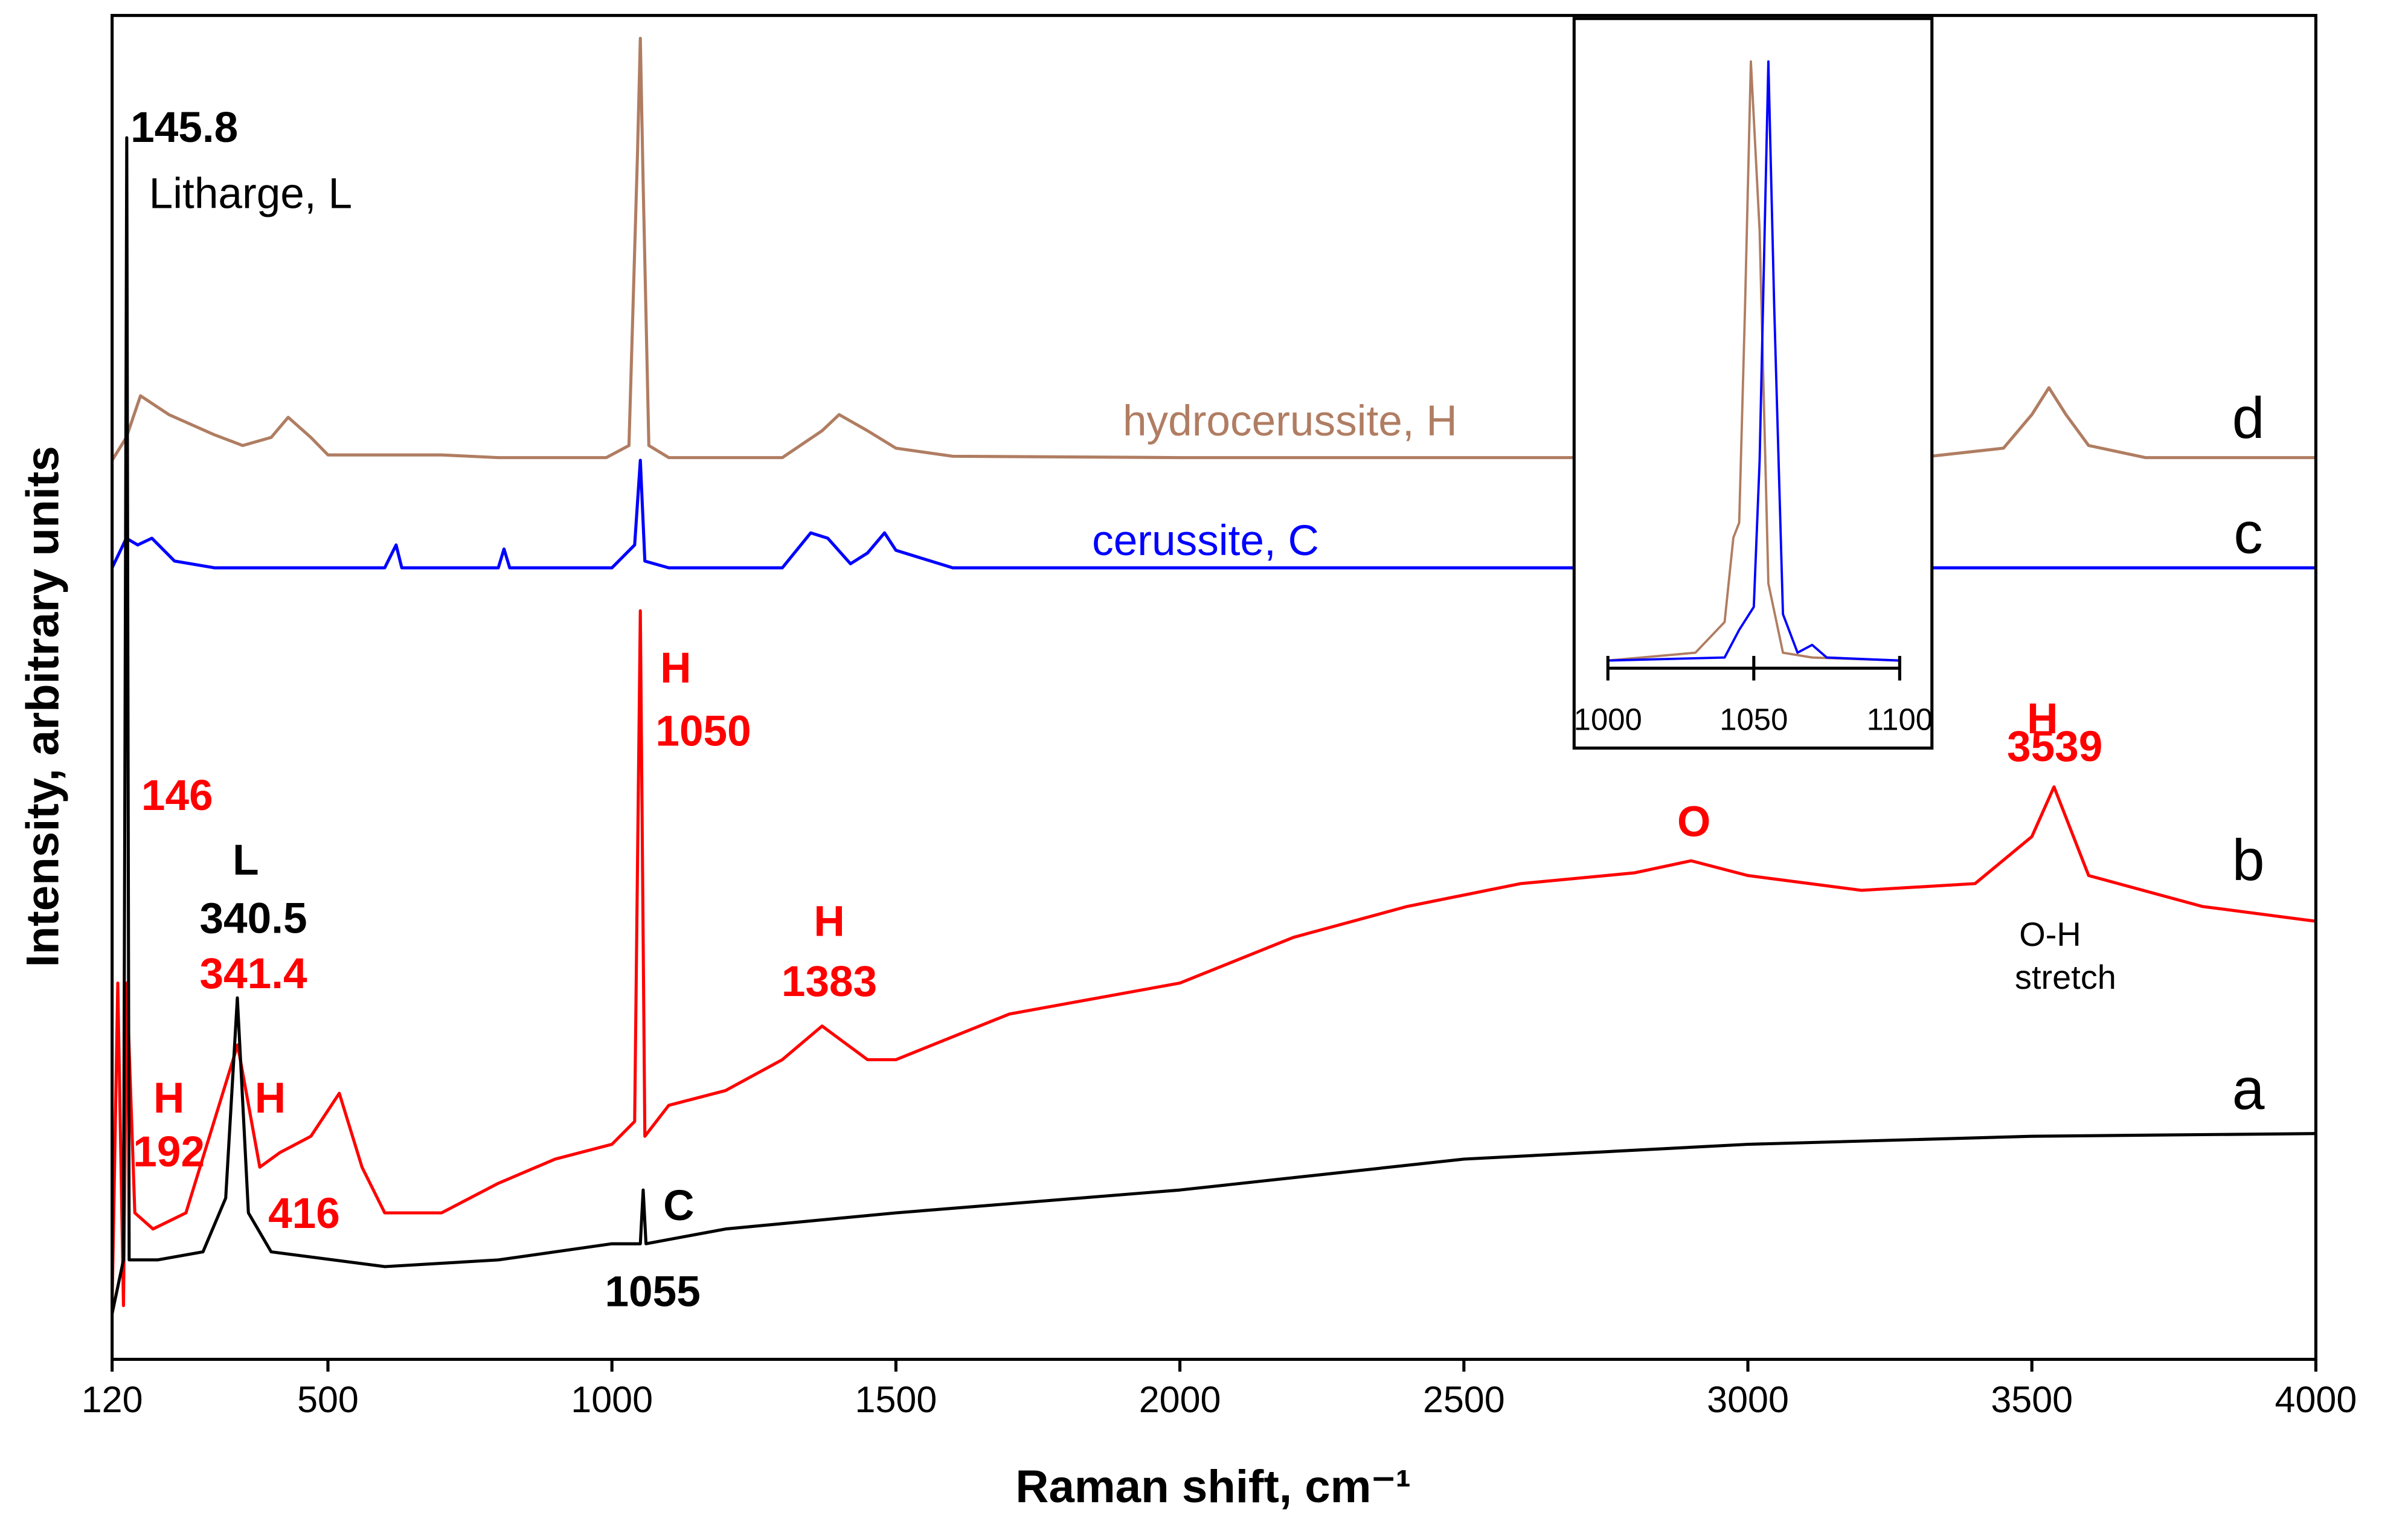 The height and width of the screenshot is (1533, 2408). What do you see at coordinates (829, 982) in the screenshot?
I see `annotation: 1383` at bounding box center [829, 982].